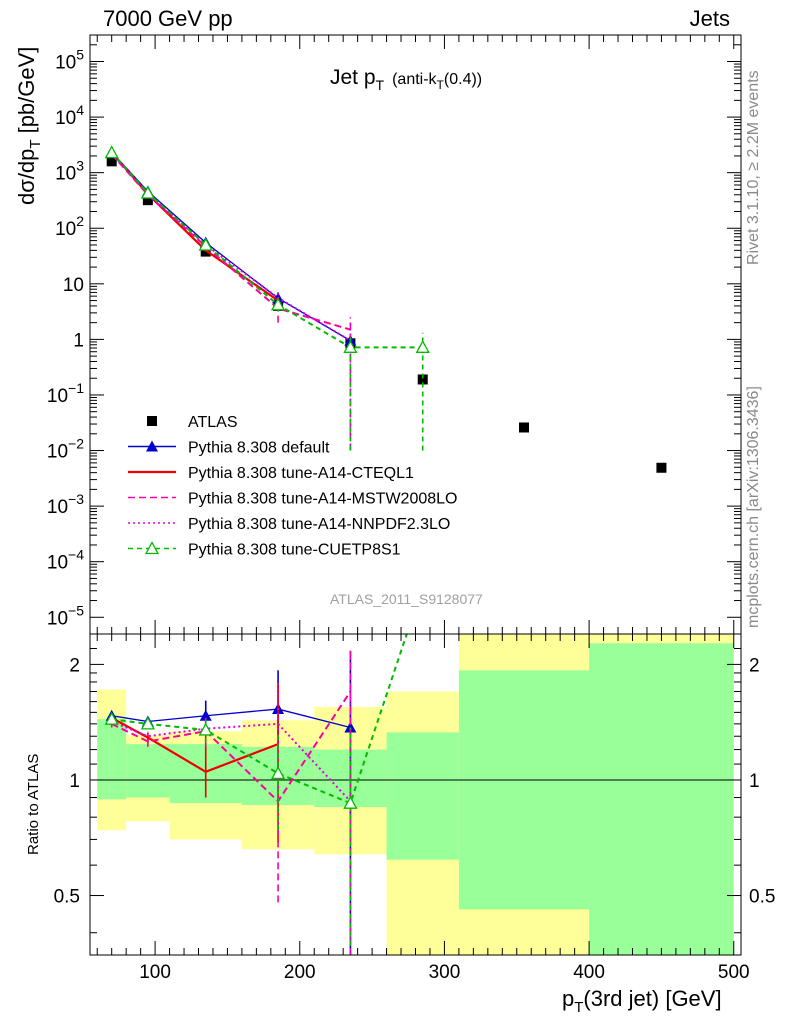  I want to click on ratio-cteql1-line, so click(195, 745).